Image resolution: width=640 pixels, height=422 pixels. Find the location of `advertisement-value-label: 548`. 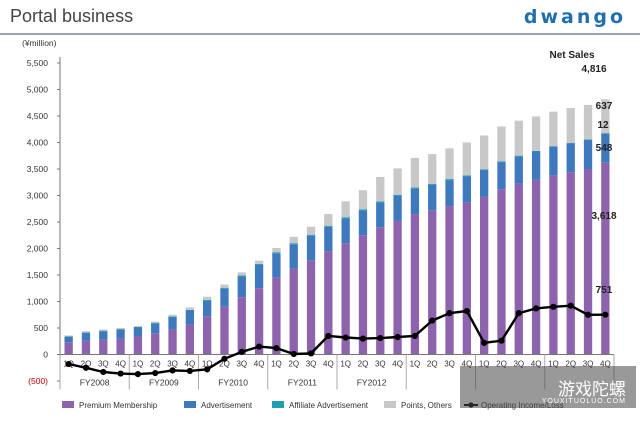

advertisement-value-label: 548 is located at coordinates (604, 148).